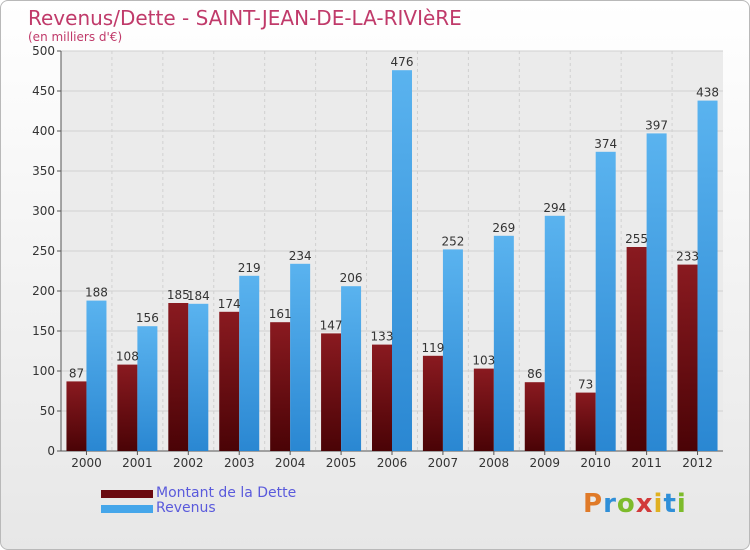  I want to click on data-label-dette: 161, so click(280, 314).